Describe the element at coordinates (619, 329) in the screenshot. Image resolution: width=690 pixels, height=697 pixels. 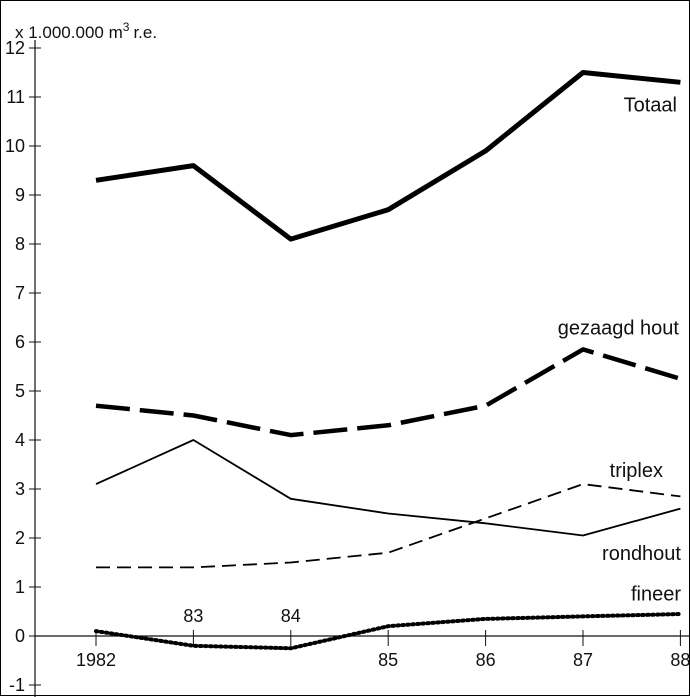
I see `series-label-gezaagd-hout: gezaagd hout` at that location.